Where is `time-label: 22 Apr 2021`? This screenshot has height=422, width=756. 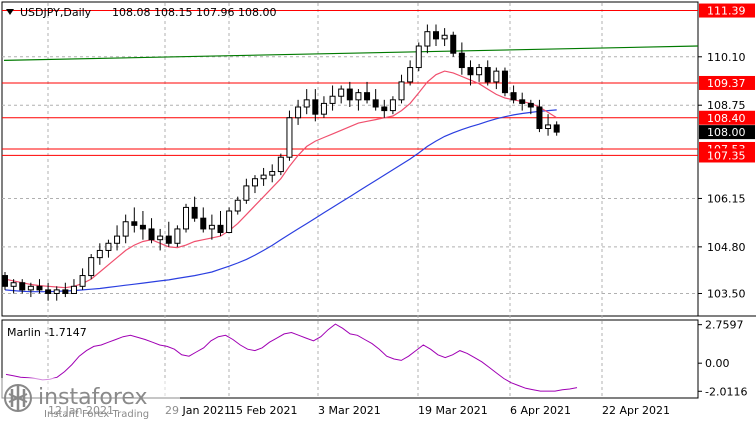 time-label: 22 Apr 2021 is located at coordinates (636, 410).